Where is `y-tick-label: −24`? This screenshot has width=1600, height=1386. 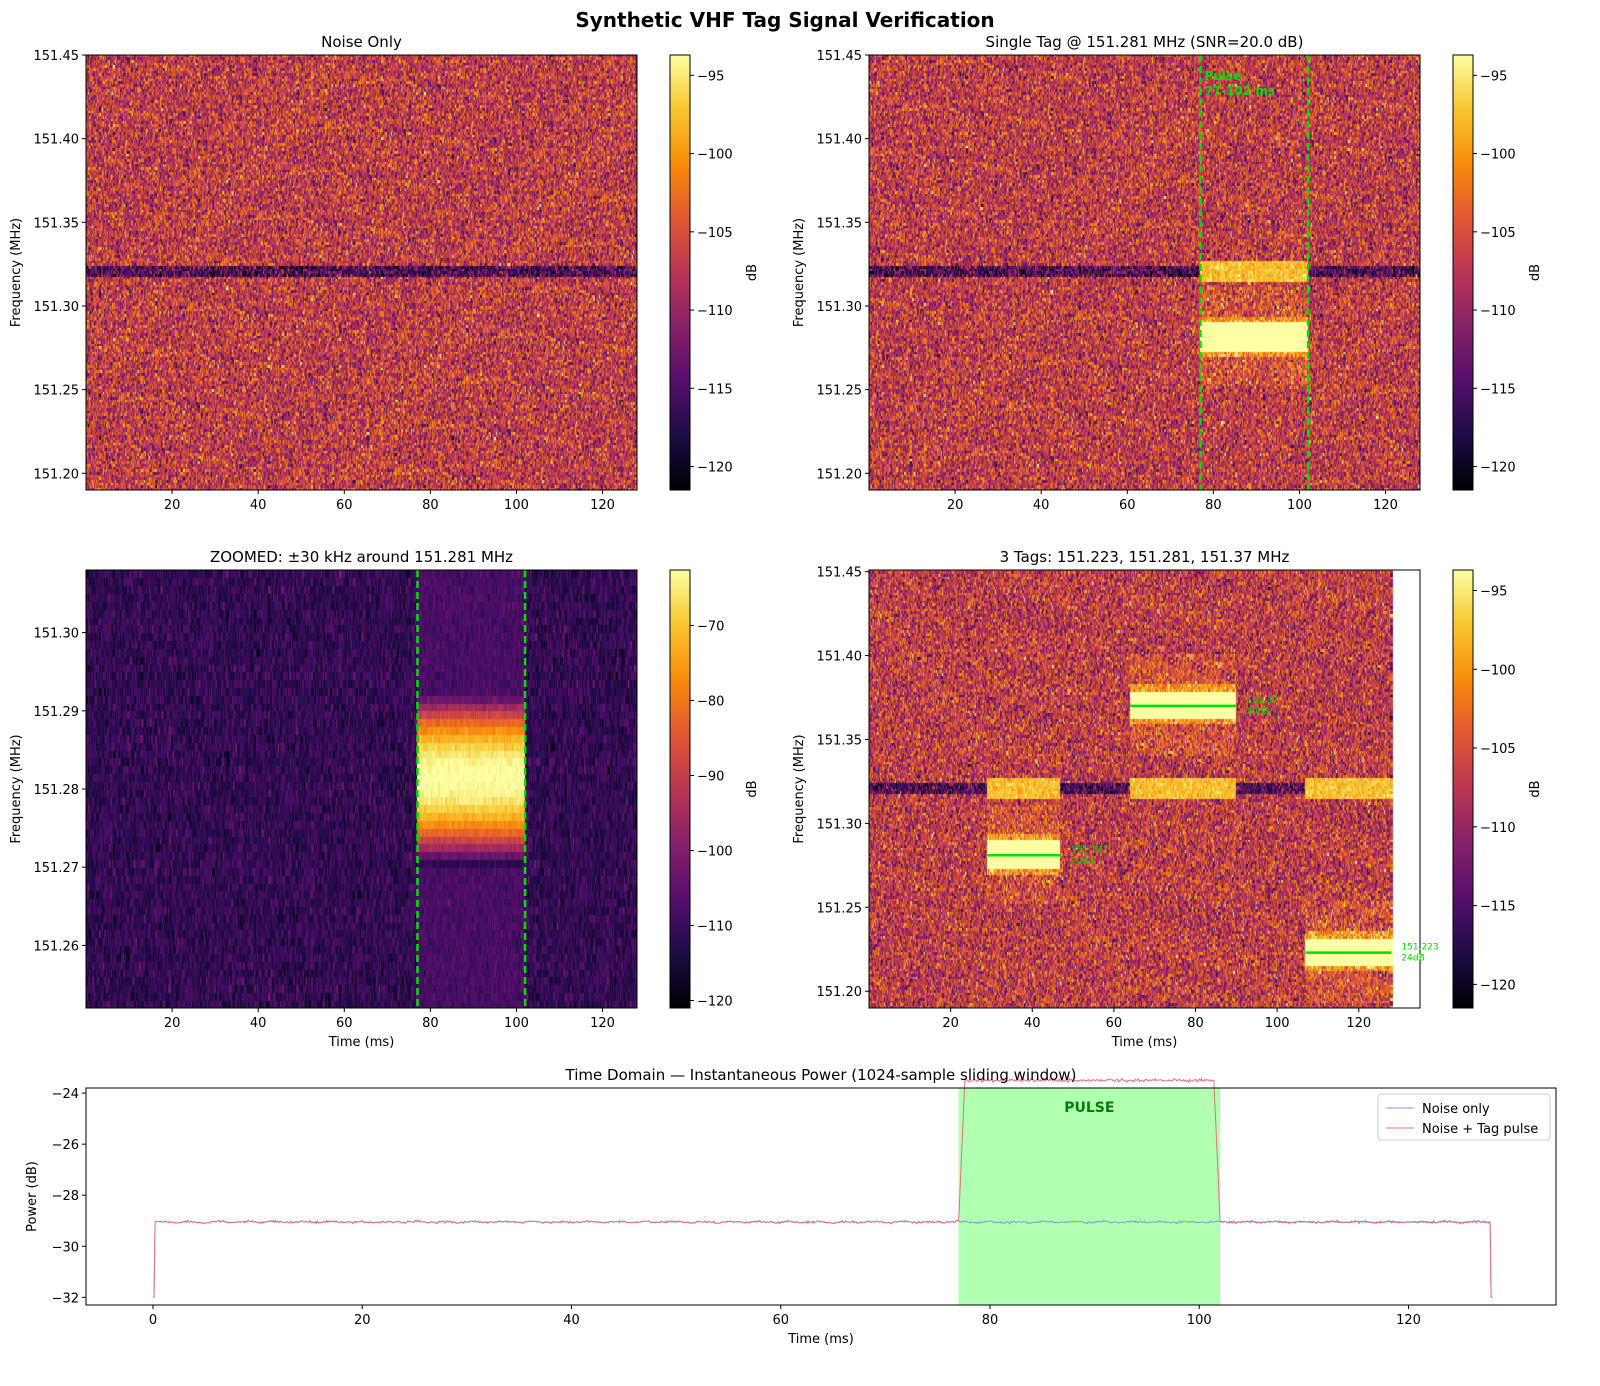 y-tick-label: −24 is located at coordinates (65, 1094).